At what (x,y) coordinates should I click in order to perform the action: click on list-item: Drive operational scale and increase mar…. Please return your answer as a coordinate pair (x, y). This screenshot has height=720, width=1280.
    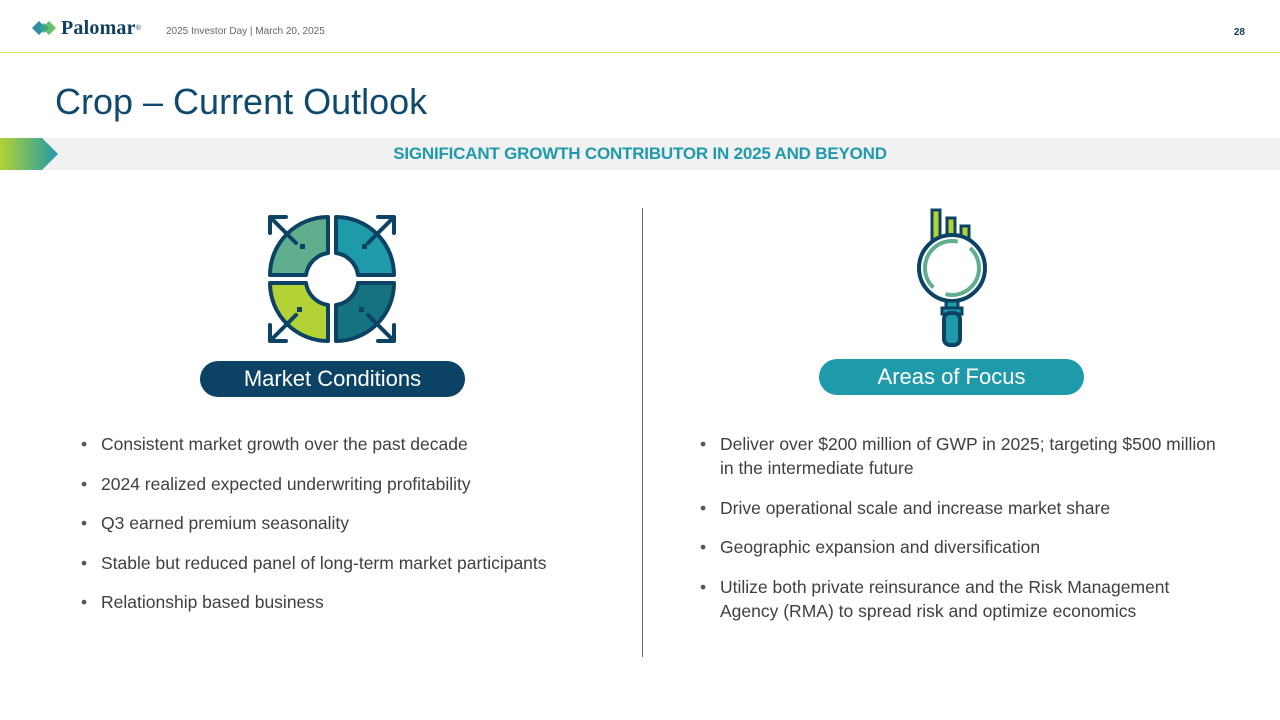
    Looking at the image, I should click on (960, 508).